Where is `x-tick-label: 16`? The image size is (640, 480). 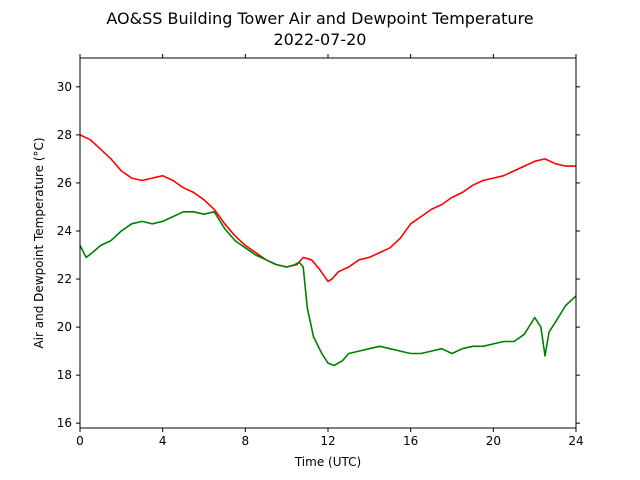
x-tick-label: 16 is located at coordinates (410, 441).